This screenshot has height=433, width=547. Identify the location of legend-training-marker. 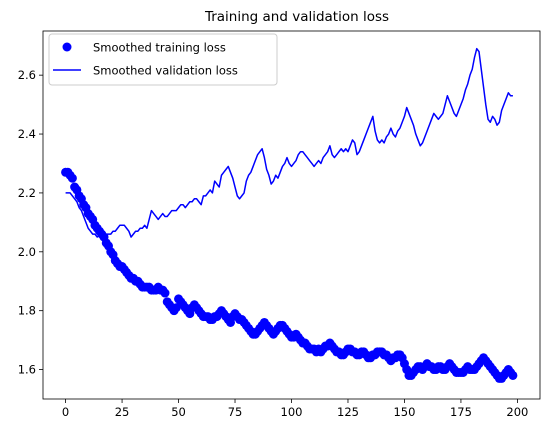
(67, 47).